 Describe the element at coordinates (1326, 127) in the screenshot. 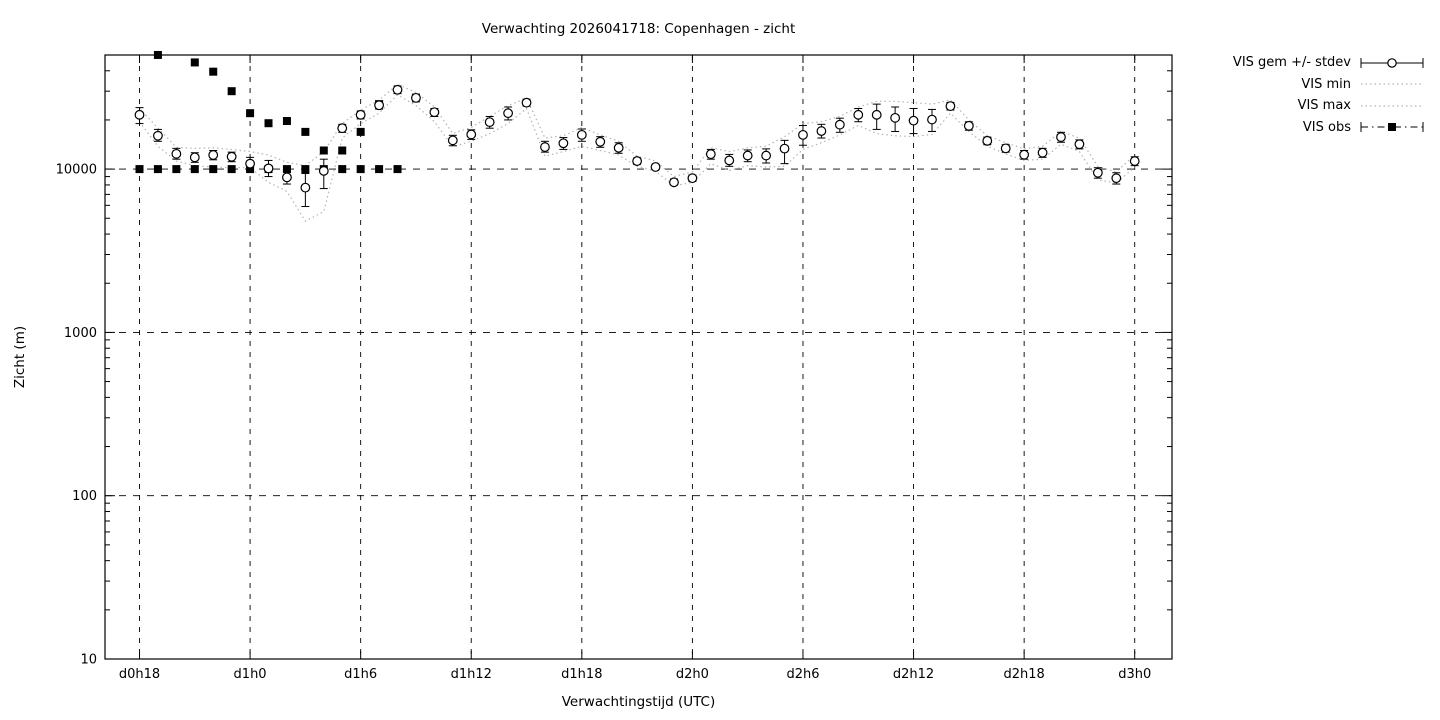

I see `legend-label-vis-obs: VIS obs` at that location.